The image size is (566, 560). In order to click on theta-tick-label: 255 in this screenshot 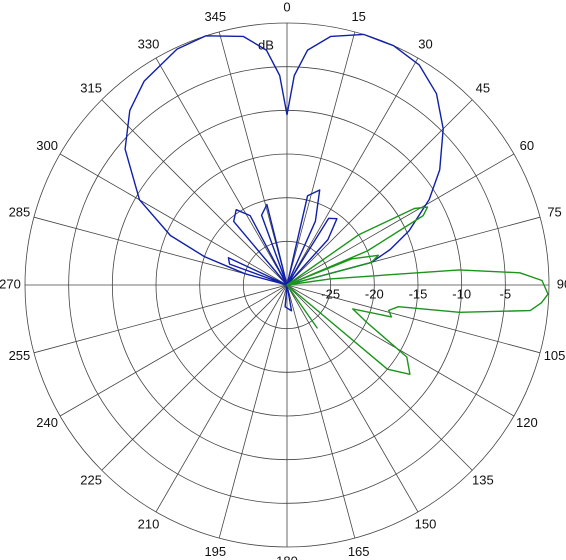, I will do `click(20, 355)`.